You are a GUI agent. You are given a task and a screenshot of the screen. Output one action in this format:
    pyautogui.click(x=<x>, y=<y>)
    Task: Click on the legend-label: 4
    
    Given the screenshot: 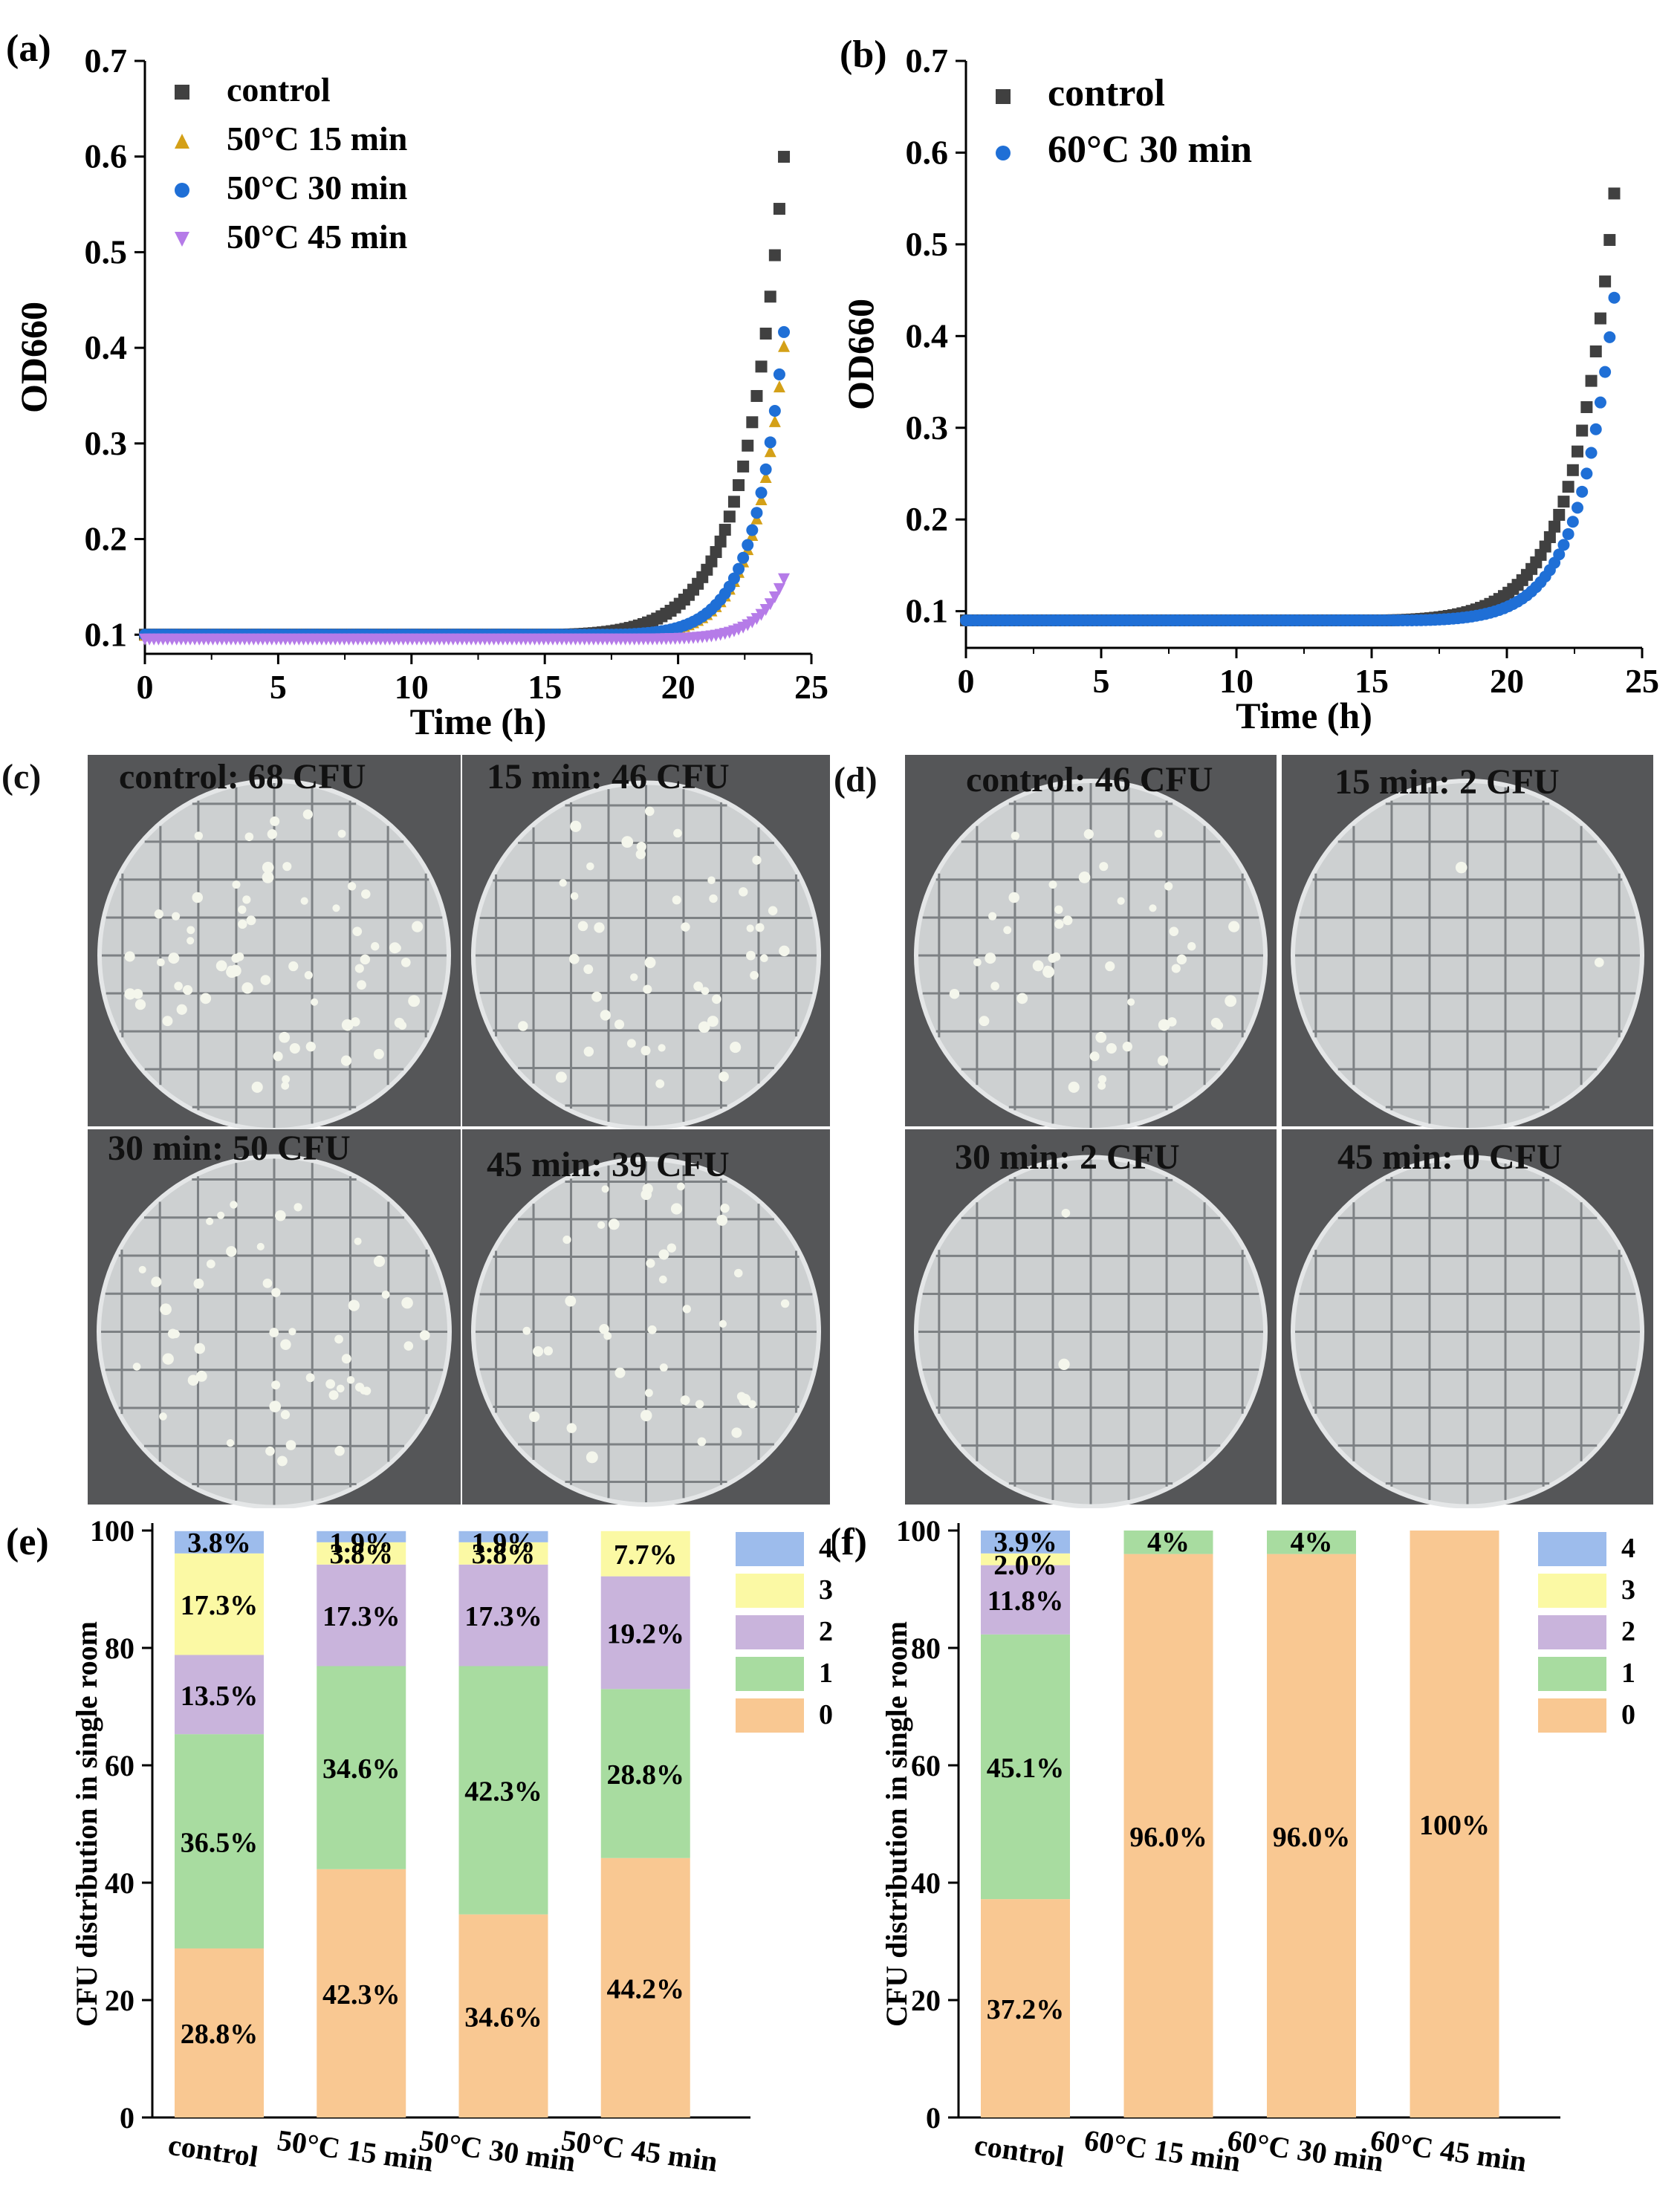 What is the action you would take?
    pyautogui.click(x=826, y=1548)
    